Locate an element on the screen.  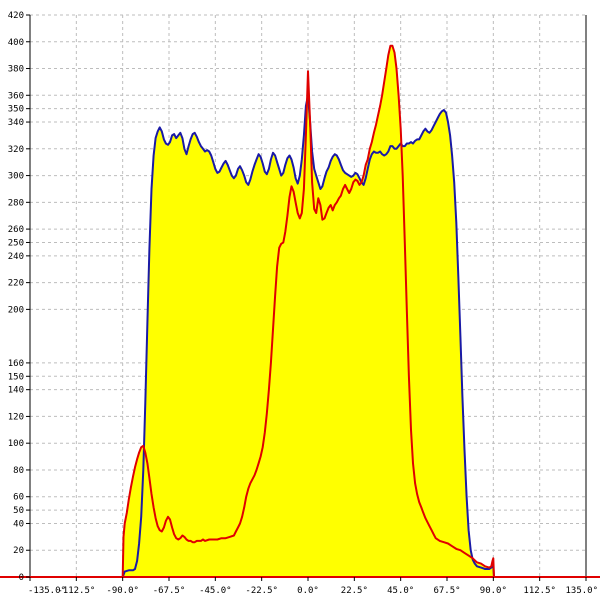
y-tick-label: 100 is located at coordinates (16, 444).